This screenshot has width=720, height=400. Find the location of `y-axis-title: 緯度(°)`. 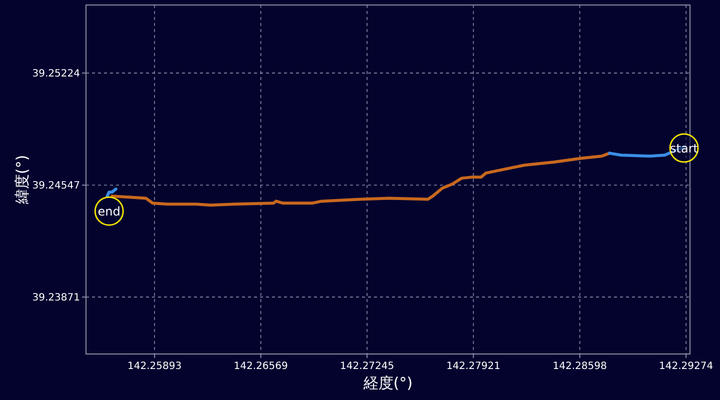

y-axis-title: 緯度(°) is located at coordinates (22, 180).